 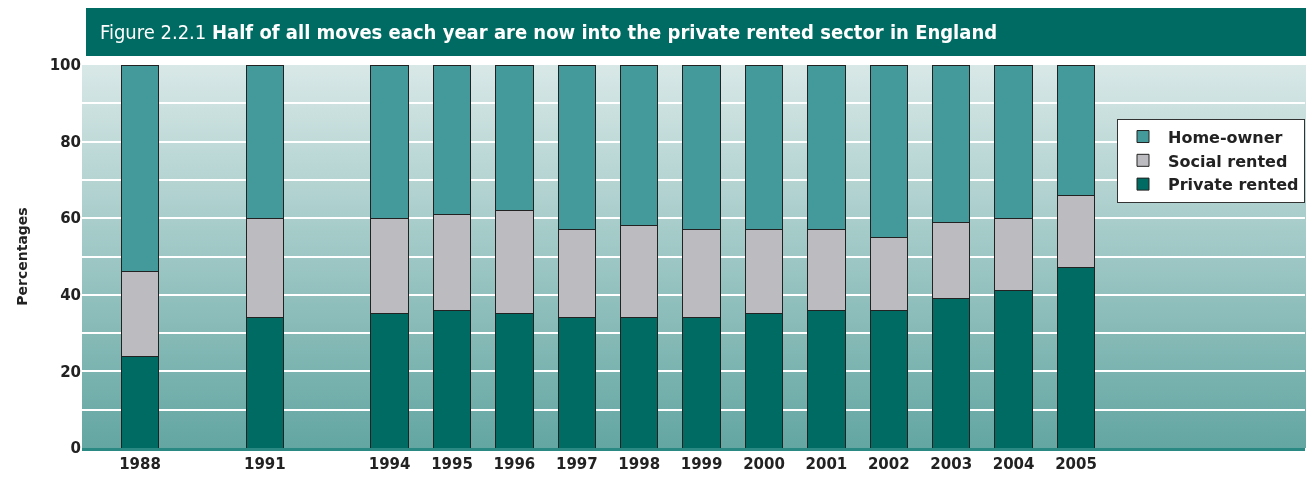 I want to click on x-tick-label: 1998, so click(x=639, y=464).